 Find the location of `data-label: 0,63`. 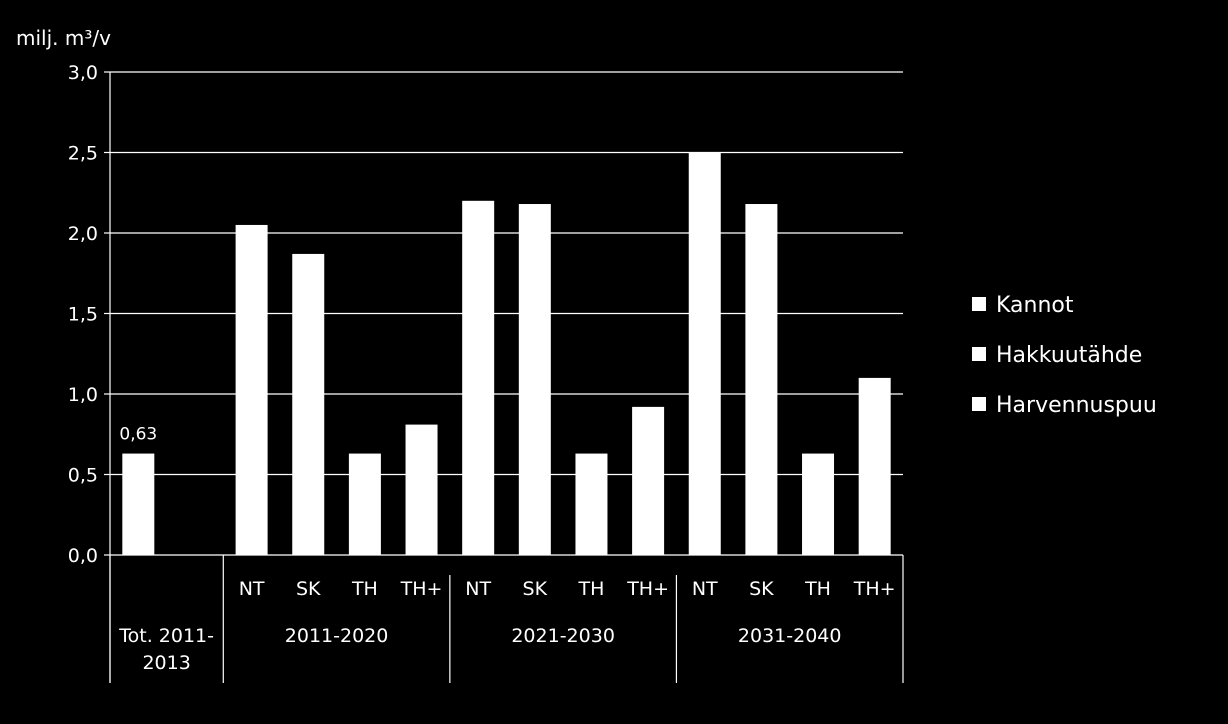

data-label: 0,63 is located at coordinates (138, 435).